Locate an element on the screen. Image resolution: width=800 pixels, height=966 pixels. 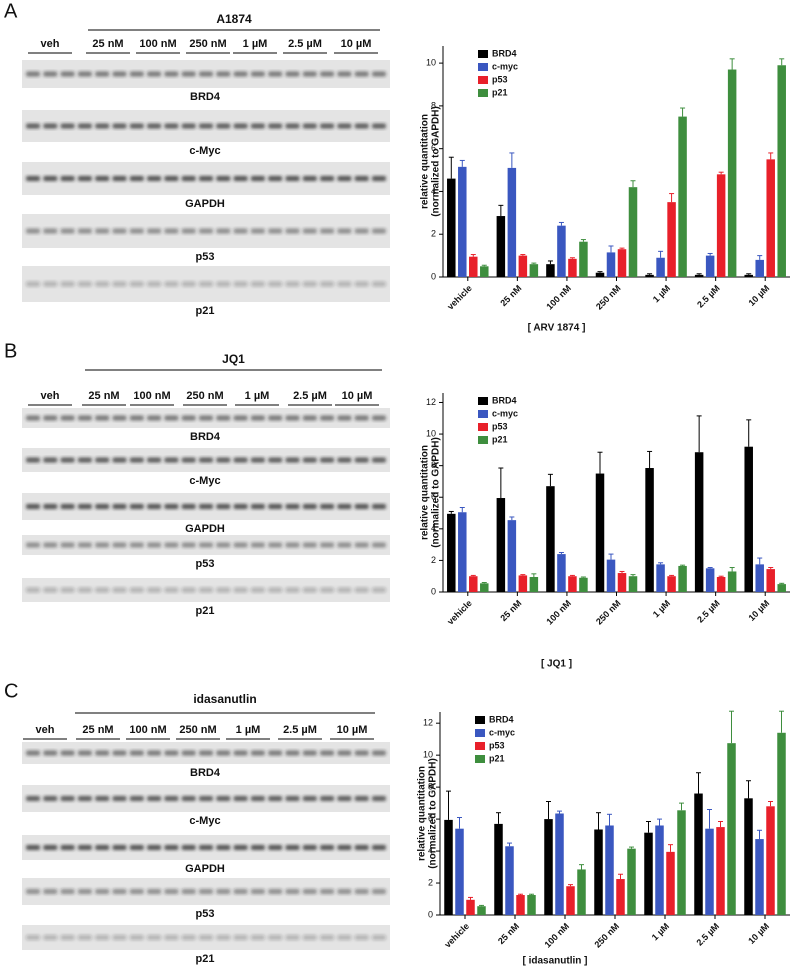
blot-title: A1874 is located at coordinates (234, 19).